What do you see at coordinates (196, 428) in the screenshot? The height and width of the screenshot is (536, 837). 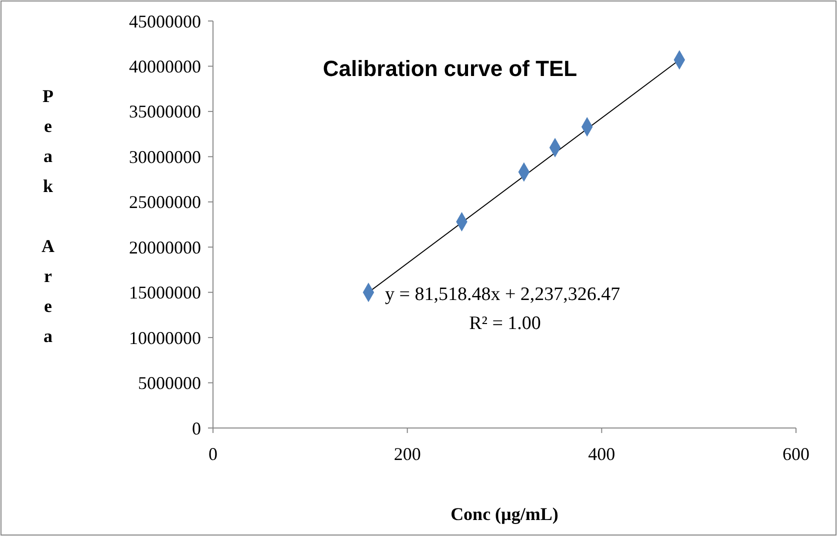 I see `y-tick-label: 0` at bounding box center [196, 428].